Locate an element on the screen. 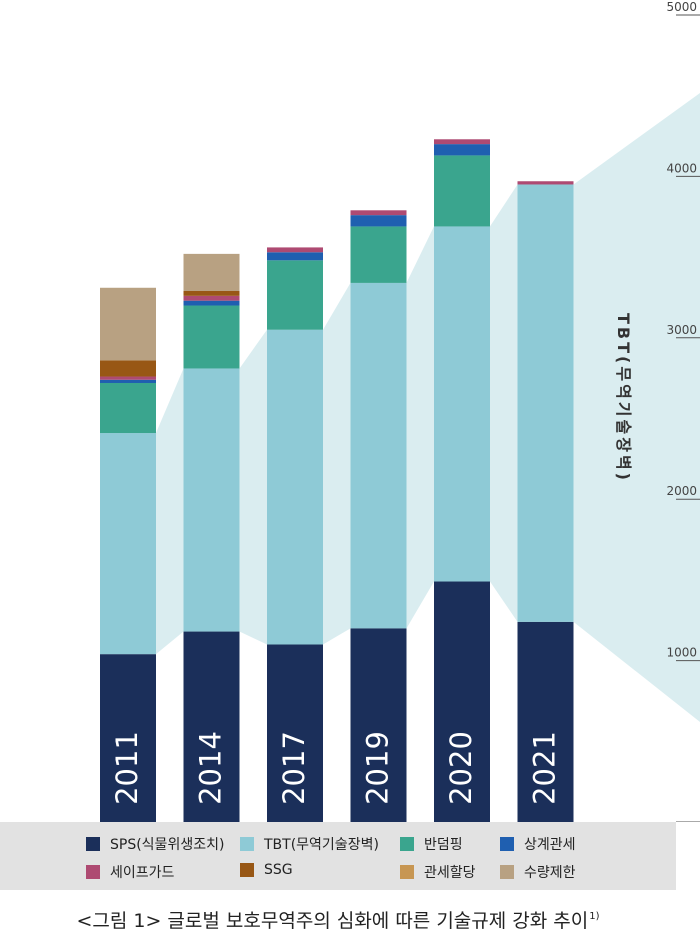  legend-item: 상계관세 is located at coordinates (538, 844).